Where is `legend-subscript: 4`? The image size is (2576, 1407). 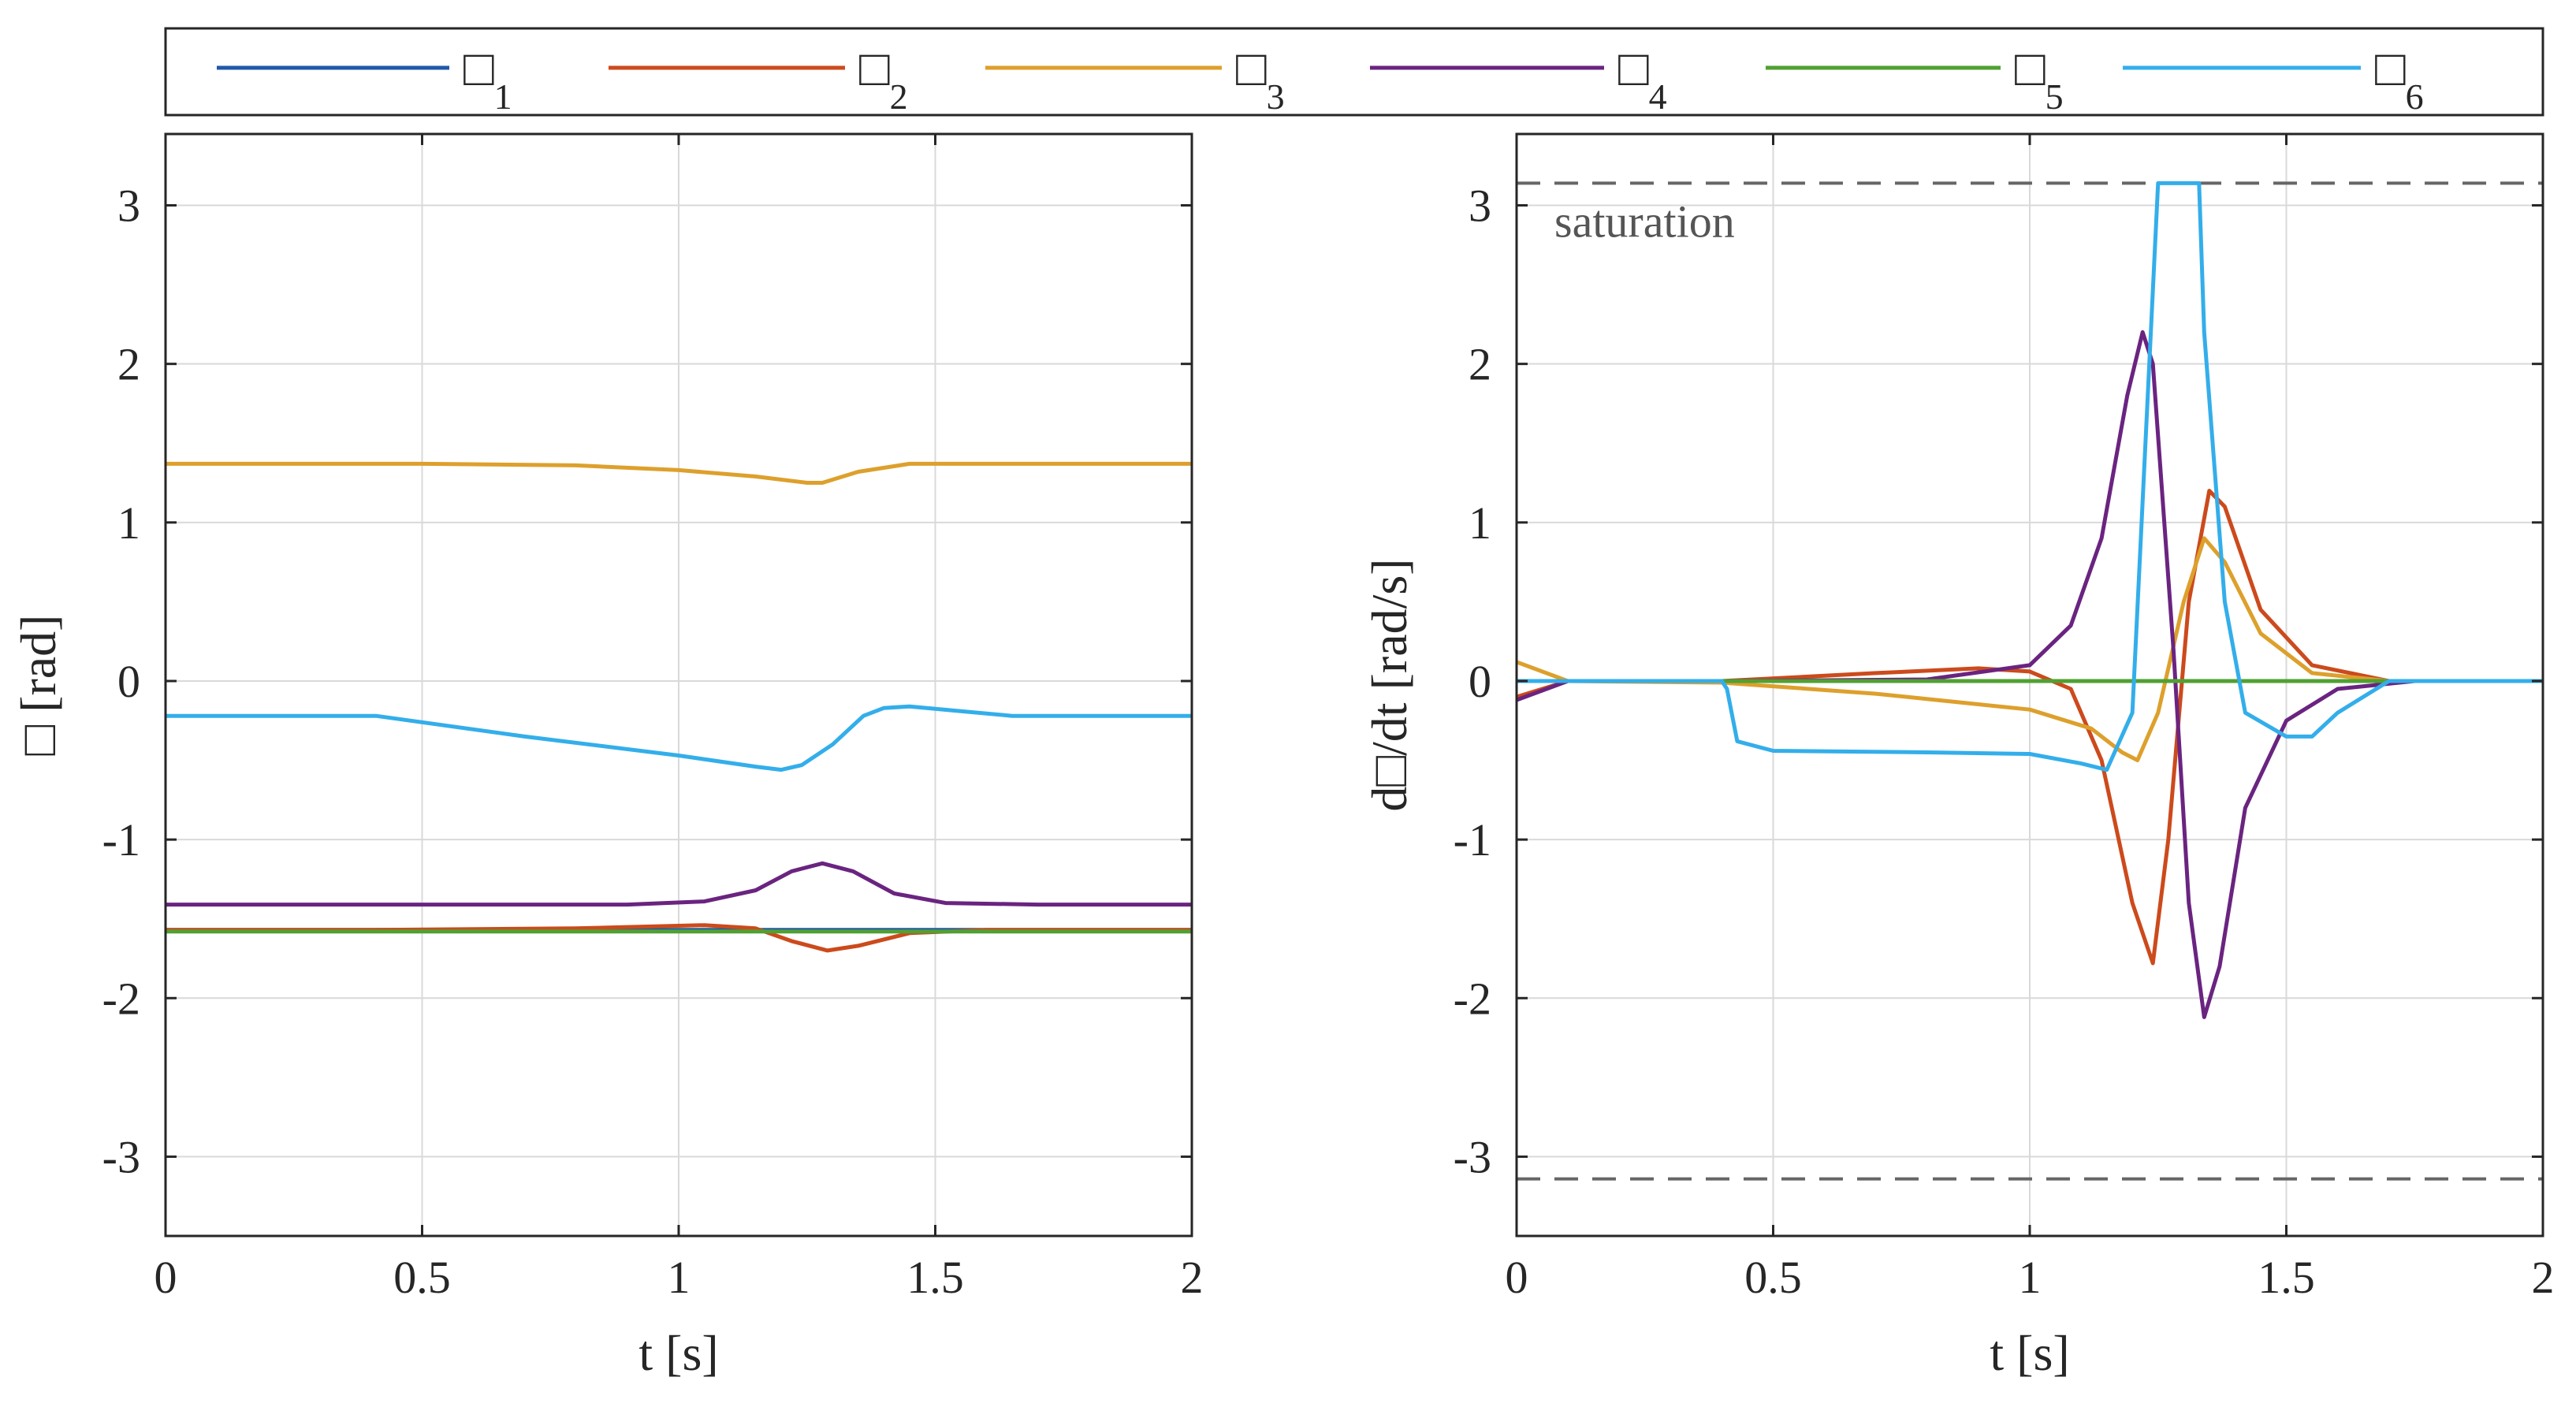
legend-subscript: 4 is located at coordinates (1658, 96).